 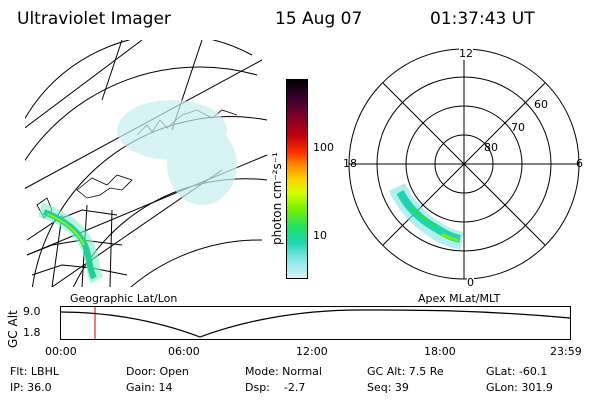 I want to click on mlat-label-70: 70, so click(x=518, y=127).